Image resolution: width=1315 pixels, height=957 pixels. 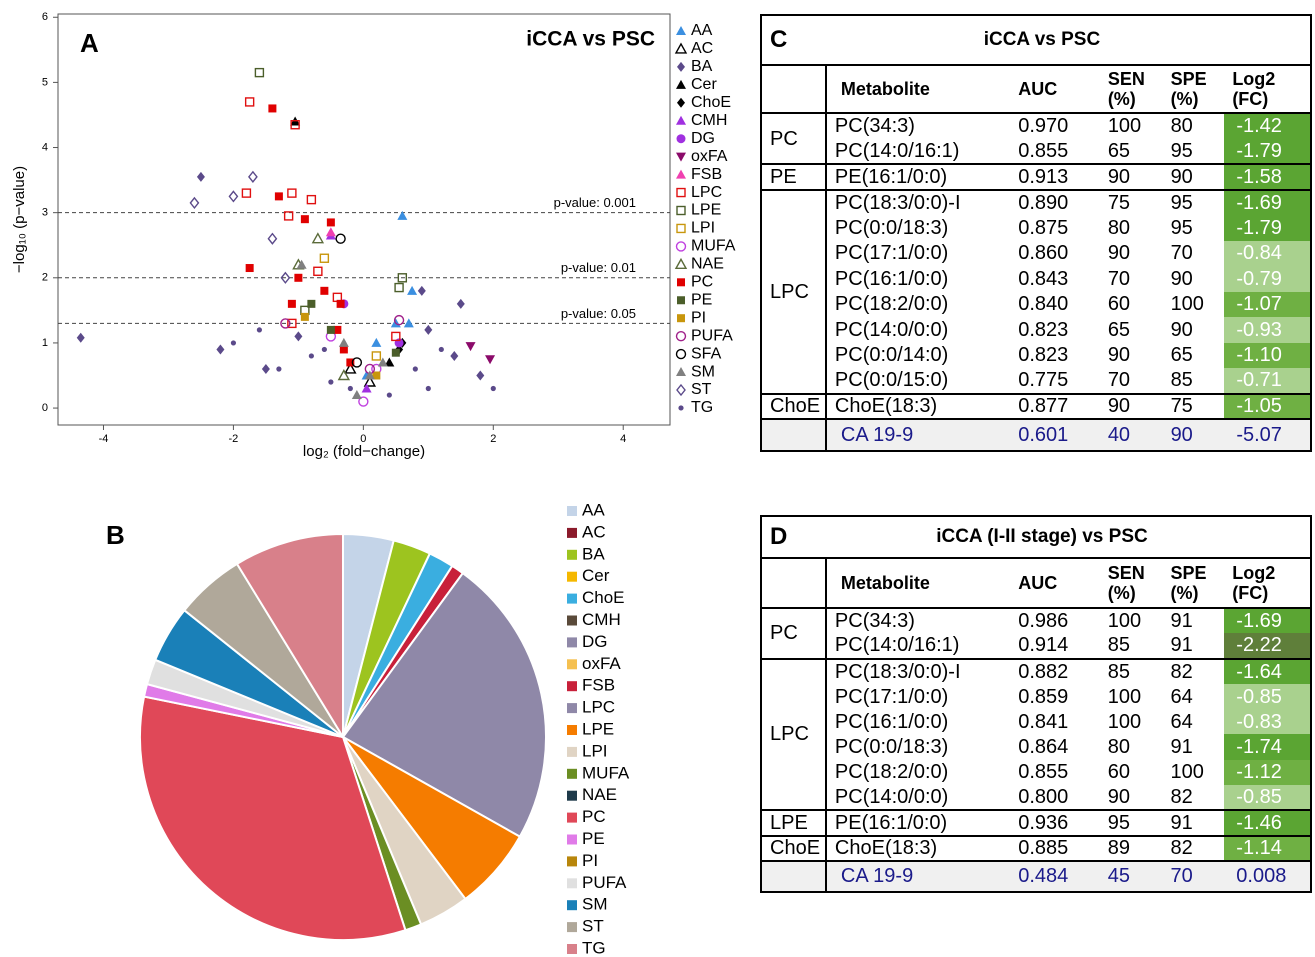 What do you see at coordinates (1267, 722) in the screenshot?
I see `table-cell: -0.83` at bounding box center [1267, 722].